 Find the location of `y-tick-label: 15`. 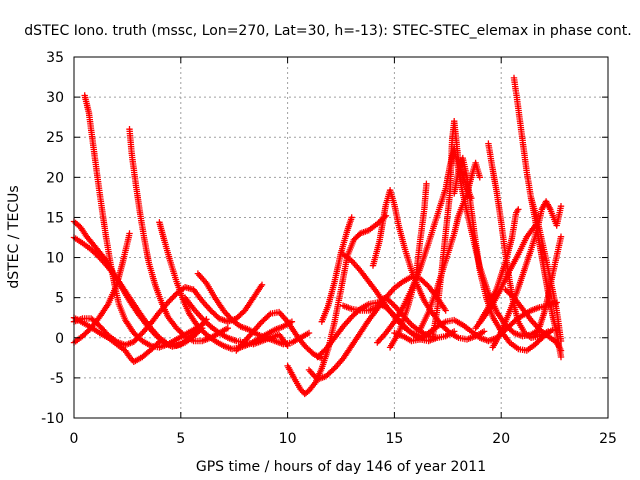

y-tick-label: 15 is located at coordinates (55, 218).